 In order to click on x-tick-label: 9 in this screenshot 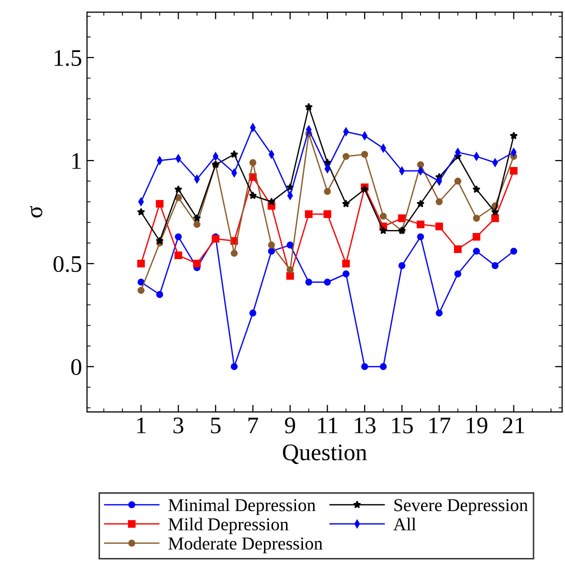, I will do `click(290, 426)`.